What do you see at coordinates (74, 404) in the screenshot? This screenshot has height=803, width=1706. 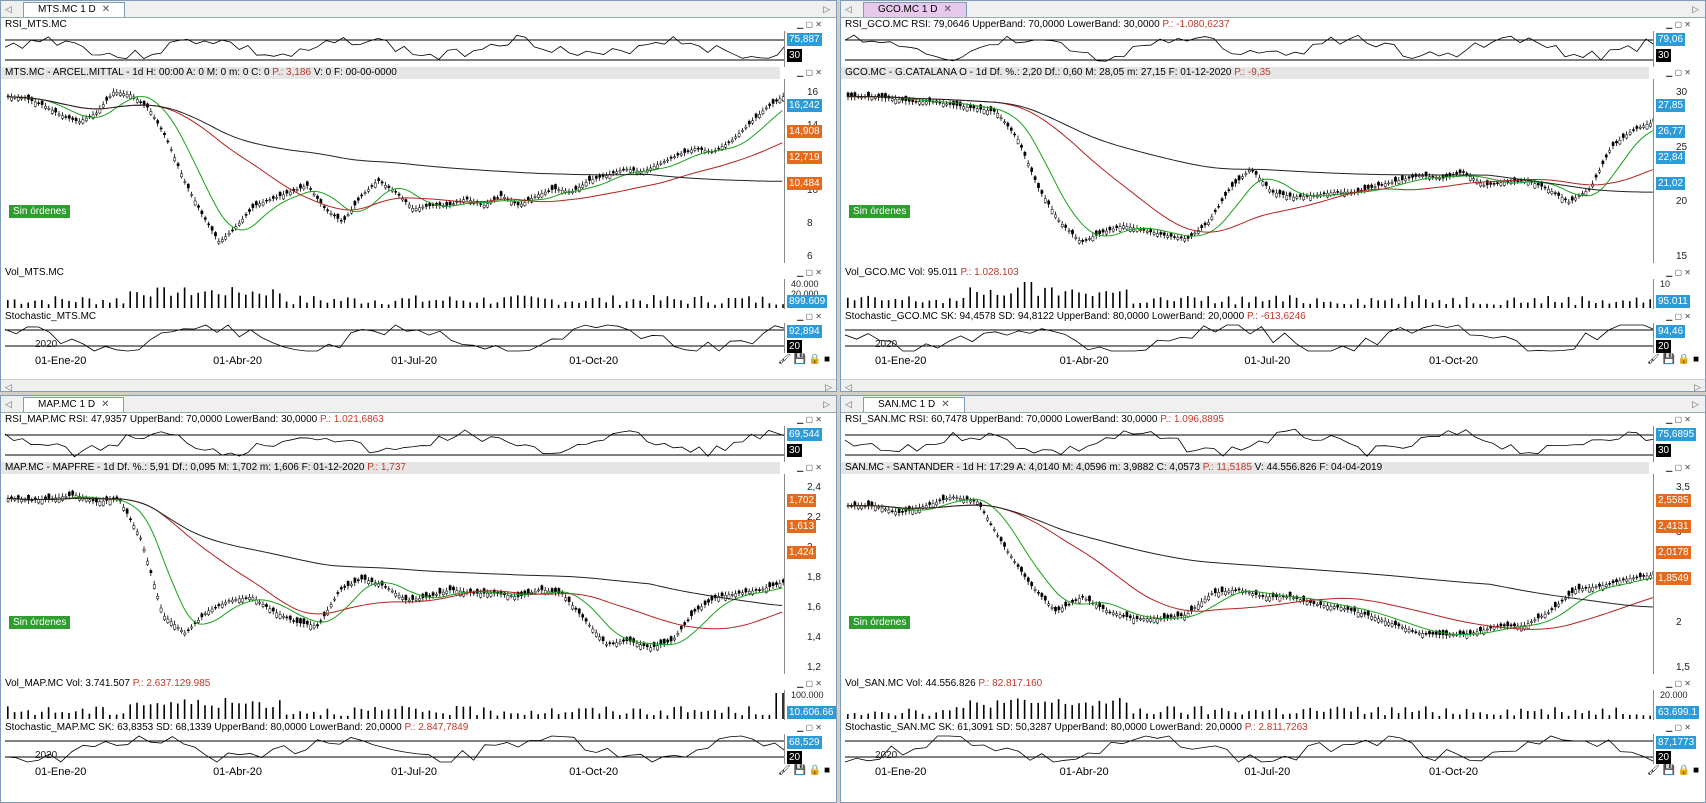 I see `chart-tab: MAP.MC 1 D ✕` at bounding box center [74, 404].